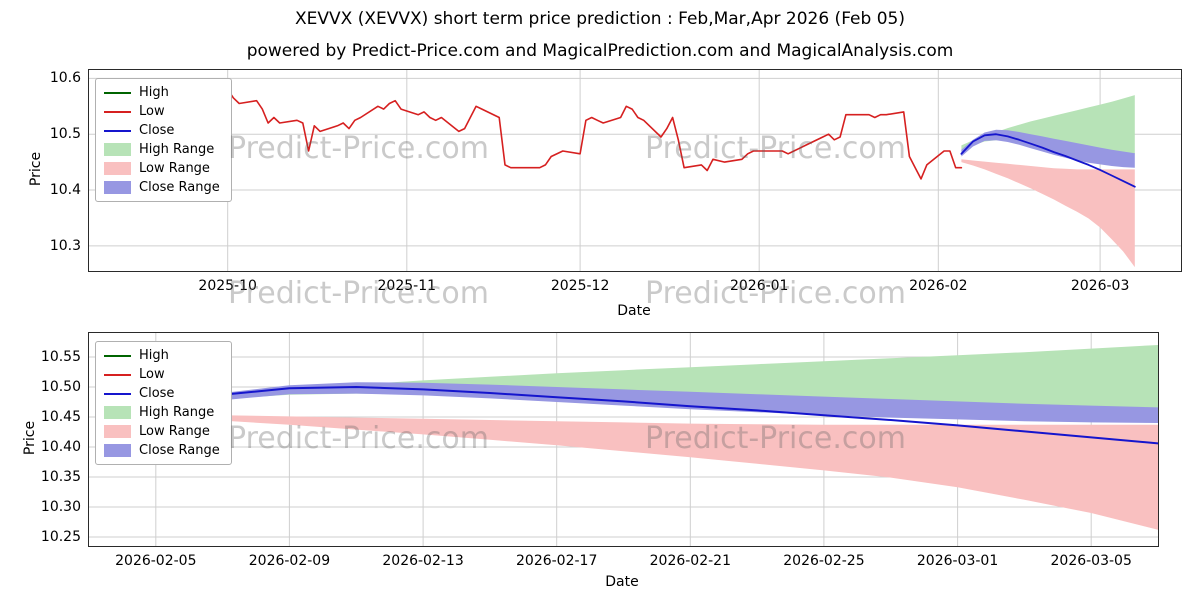 The width and height of the screenshot is (1200, 600). Describe the element at coordinates (423, 561) in the screenshot. I see `x-tick-label: 2026-02-13` at that location.